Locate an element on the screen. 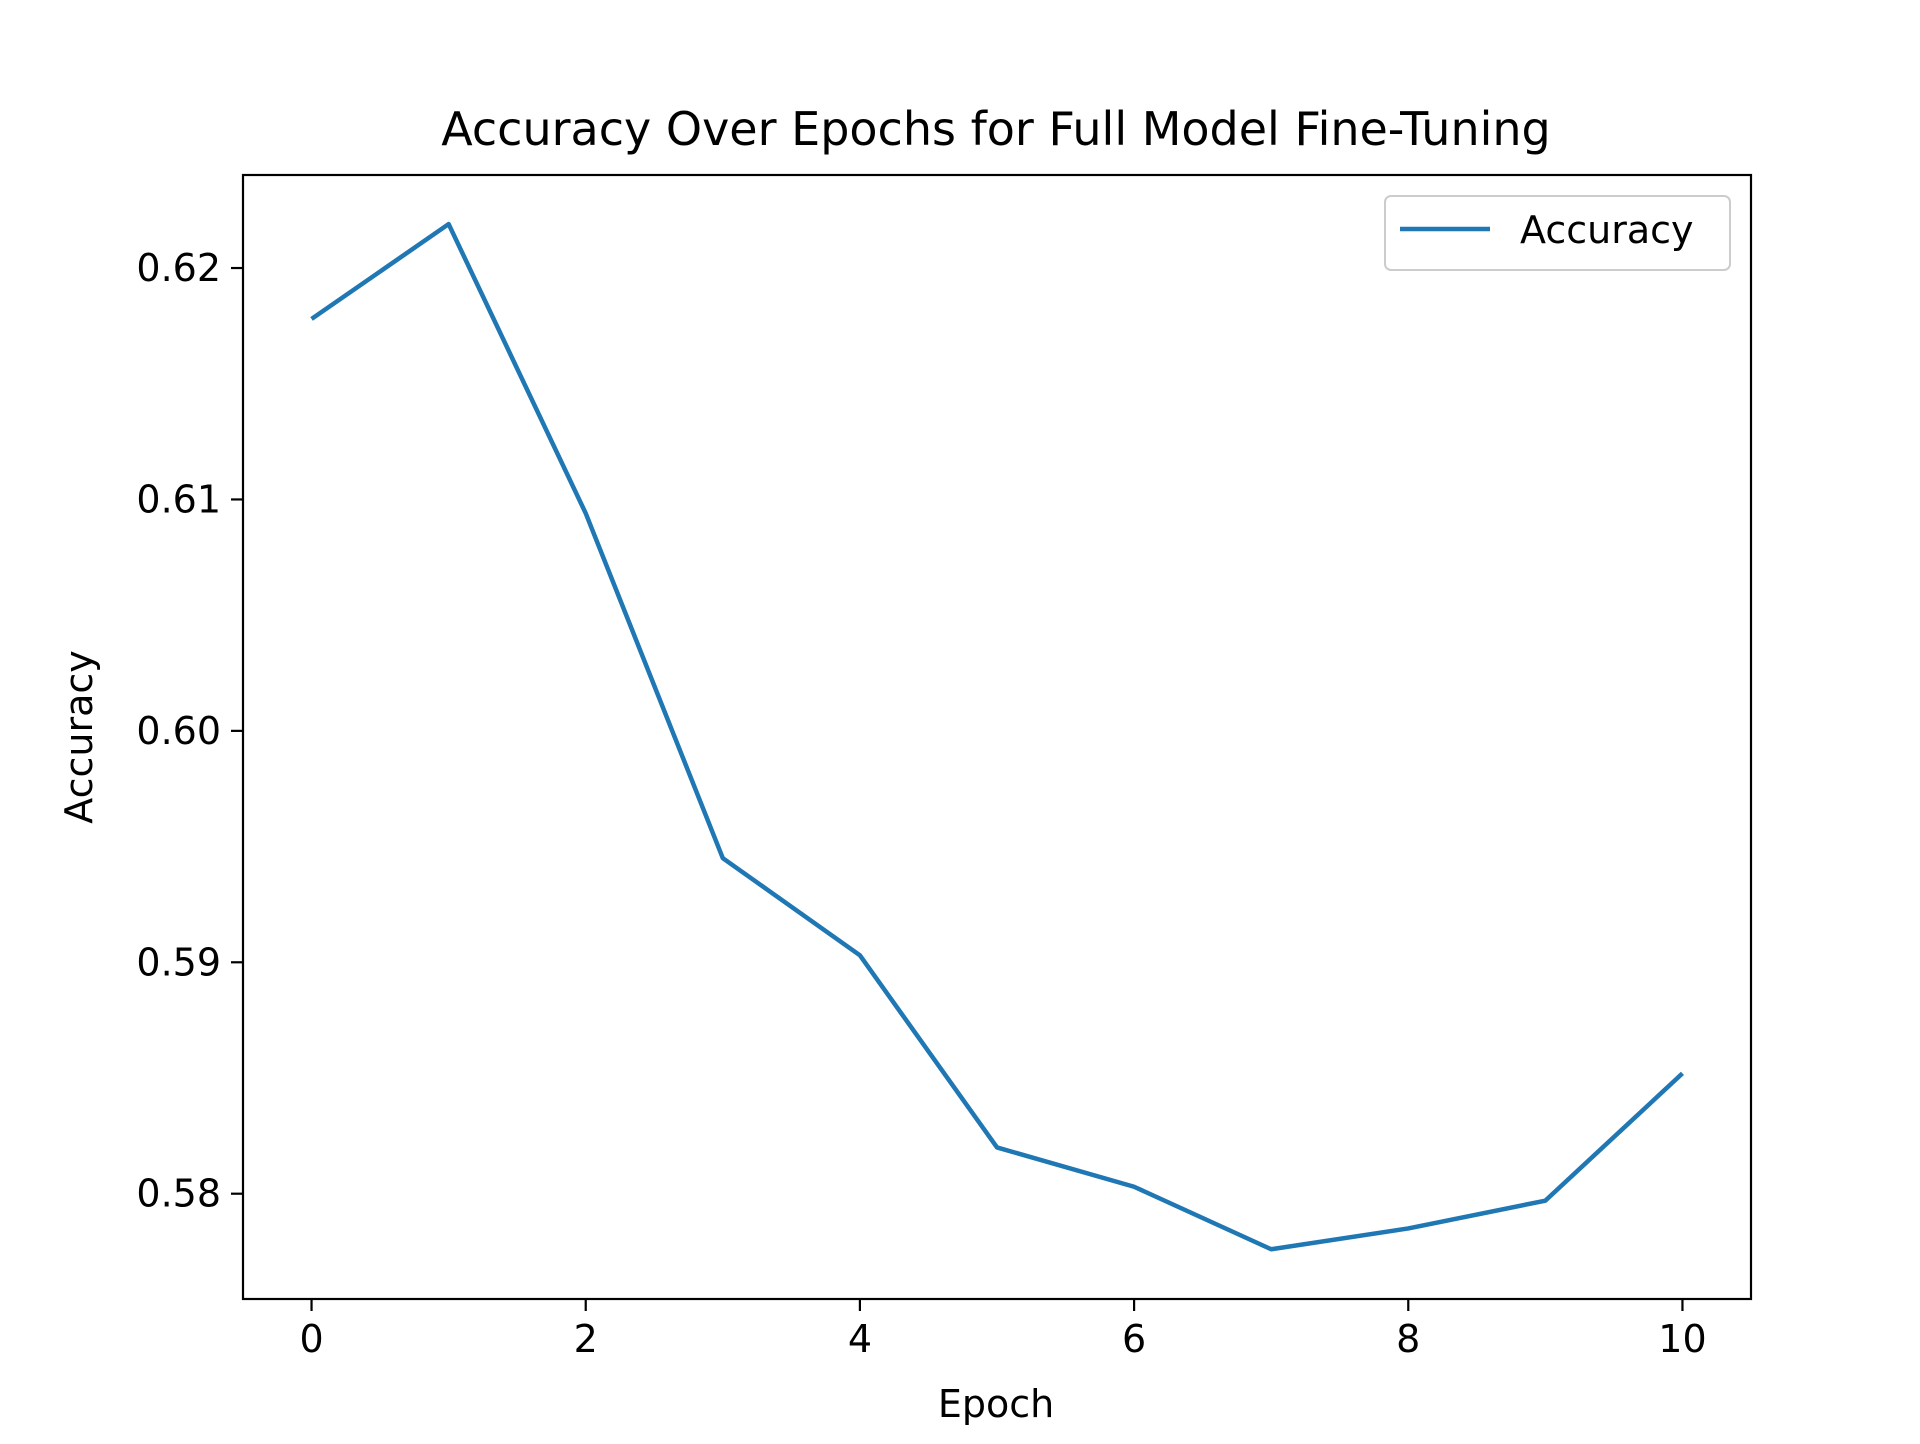 This screenshot has width=1920, height=1444. x-tick-label: 0 is located at coordinates (311, 1339).